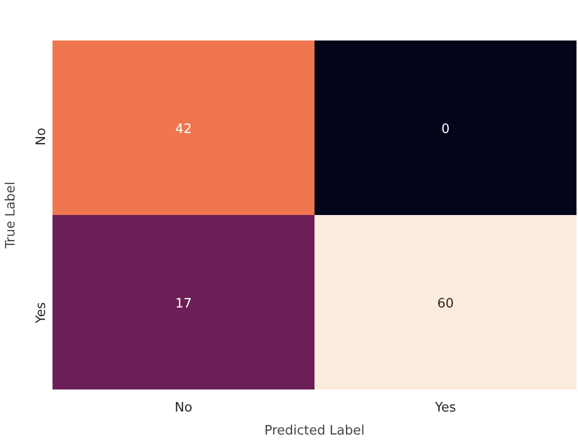 This screenshot has width=578, height=441. What do you see at coordinates (183, 304) in the screenshot?
I see `data-label: 17` at bounding box center [183, 304].